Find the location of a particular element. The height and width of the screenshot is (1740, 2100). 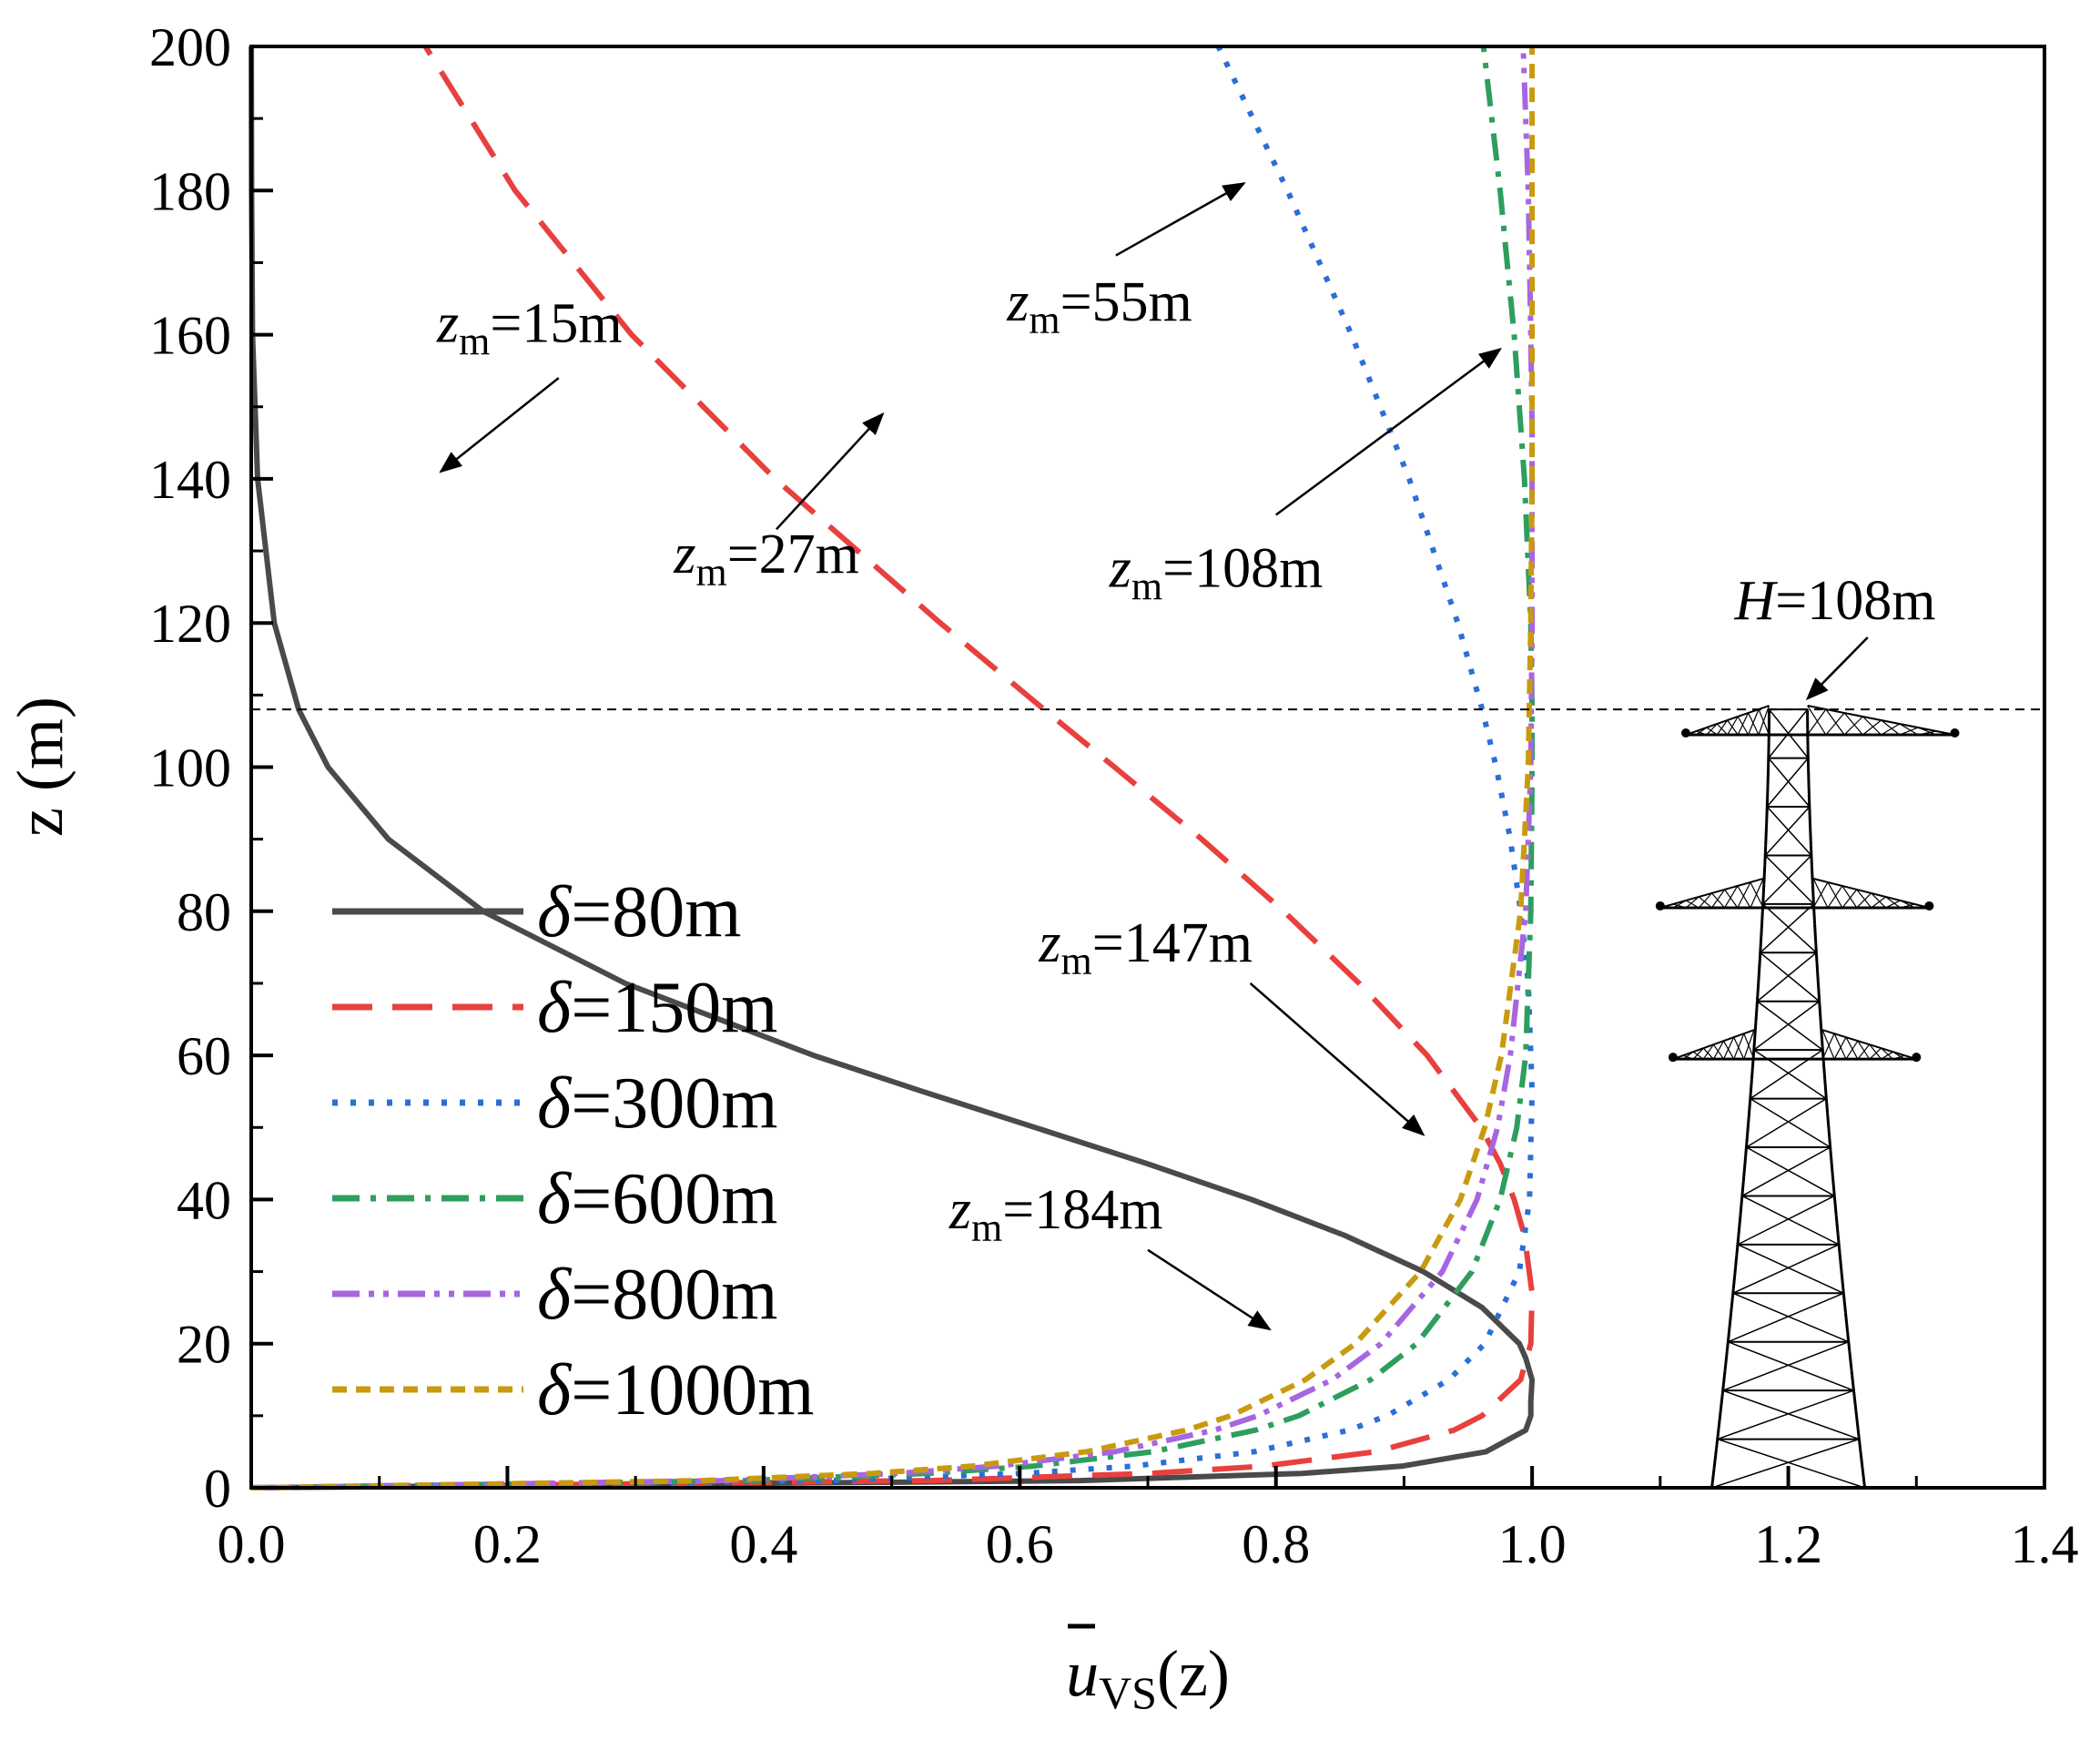

x-tick-label: 0.4 is located at coordinates (763, 1544).